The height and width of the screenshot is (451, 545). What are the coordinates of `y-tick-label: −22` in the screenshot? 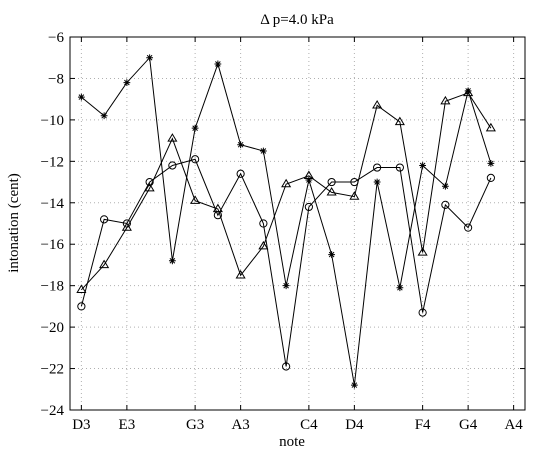 It's located at (52, 370).